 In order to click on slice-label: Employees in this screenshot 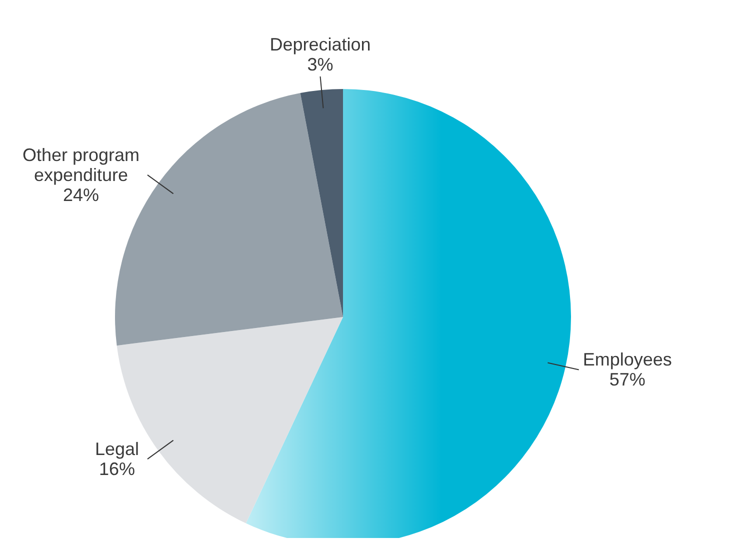, I will do `click(627, 360)`.